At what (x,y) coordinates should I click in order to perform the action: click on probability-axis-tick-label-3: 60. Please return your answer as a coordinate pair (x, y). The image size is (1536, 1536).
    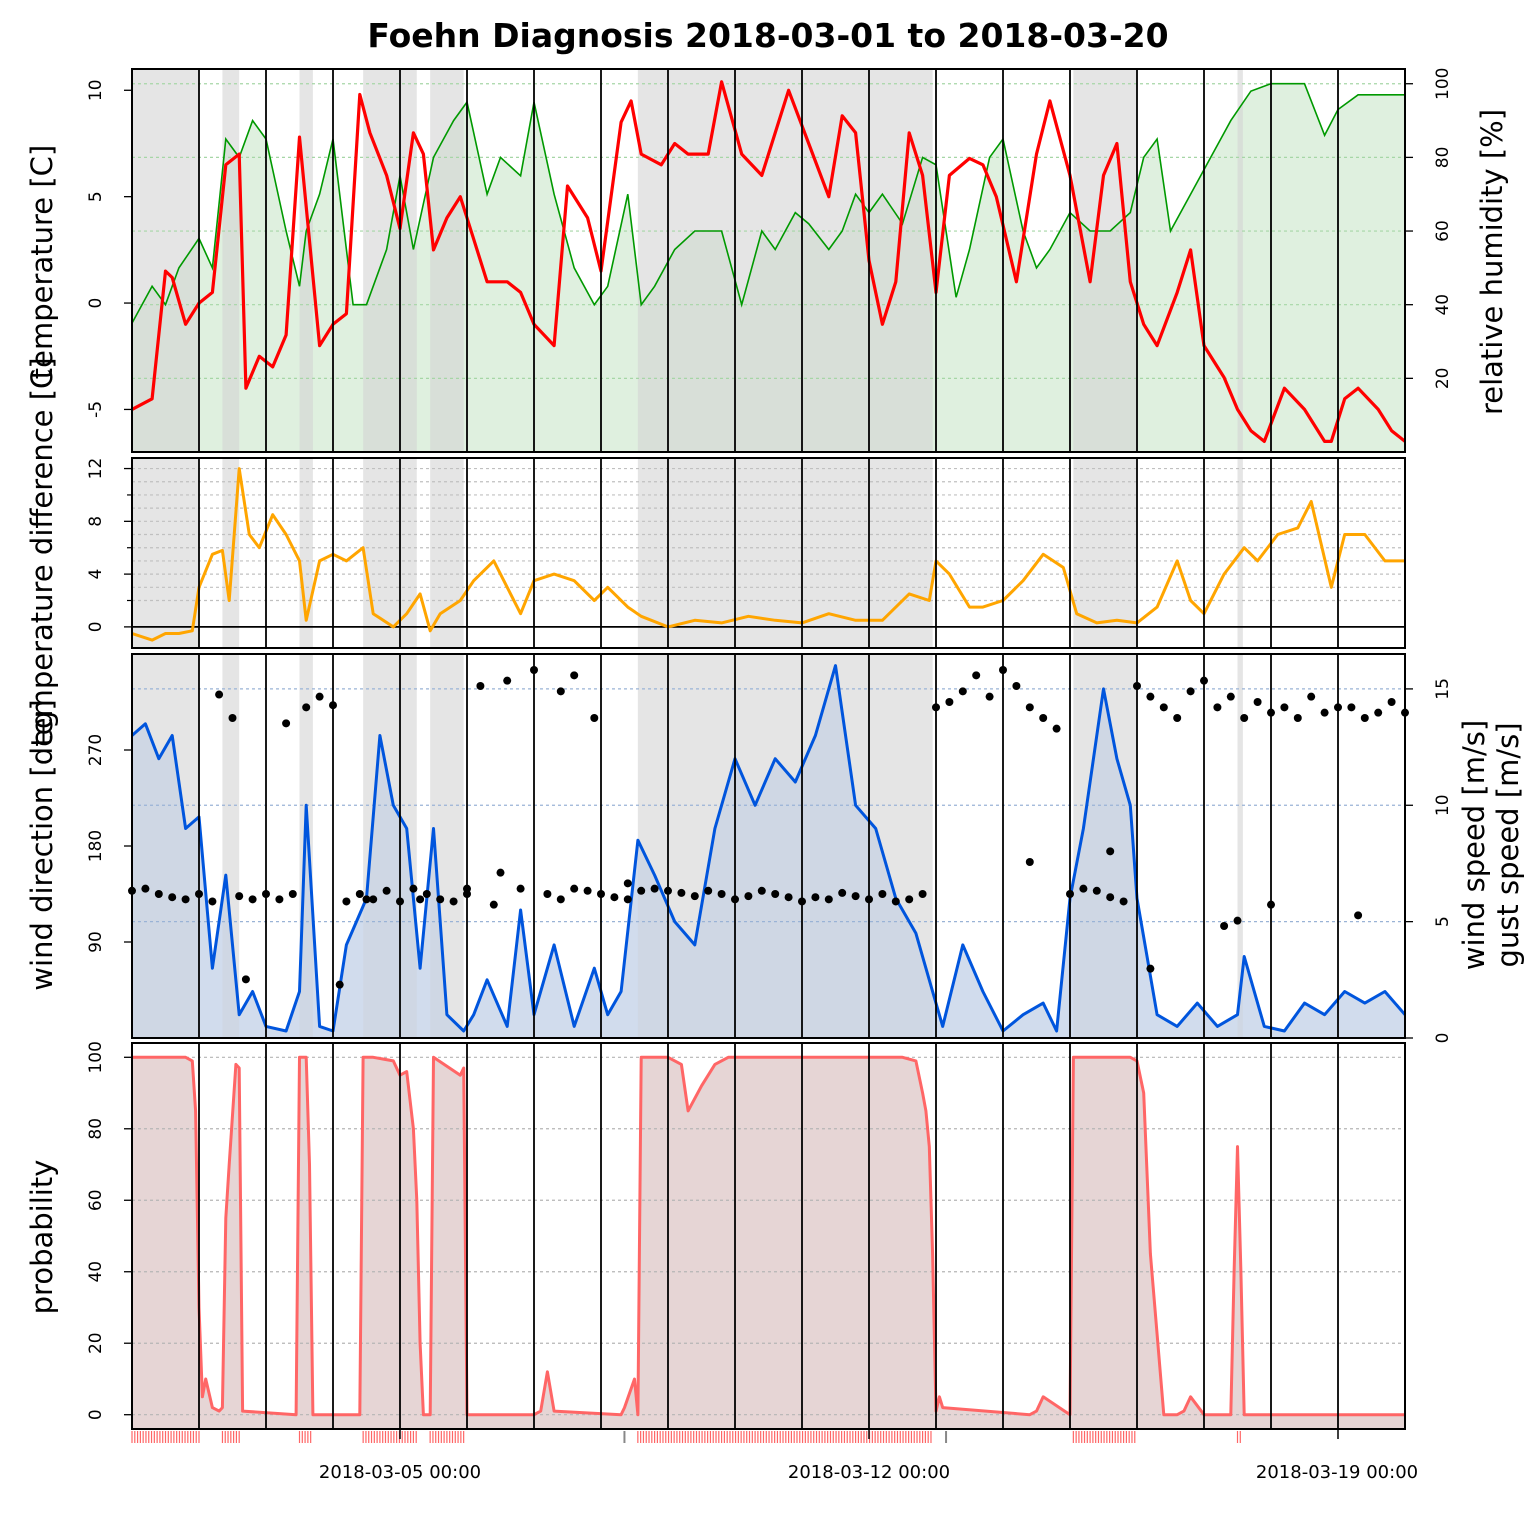
    Looking at the image, I should click on (96, 1200).